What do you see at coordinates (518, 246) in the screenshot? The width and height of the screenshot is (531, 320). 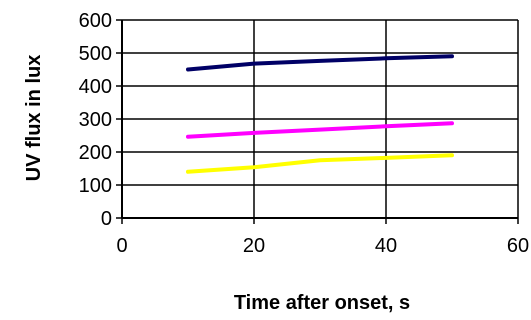 I see `x-tick-label: 60` at bounding box center [518, 246].